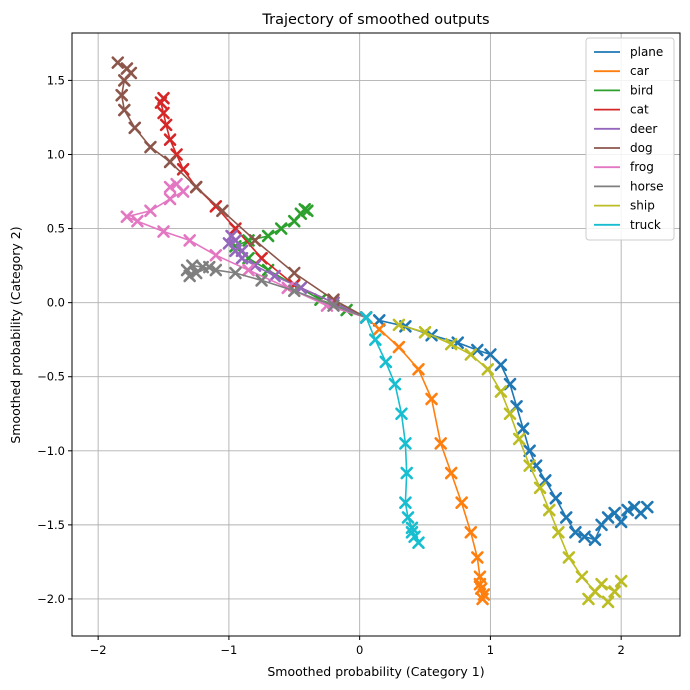  Describe the element at coordinates (490, 650) in the screenshot. I see `x-tick-label: 1` at that location.